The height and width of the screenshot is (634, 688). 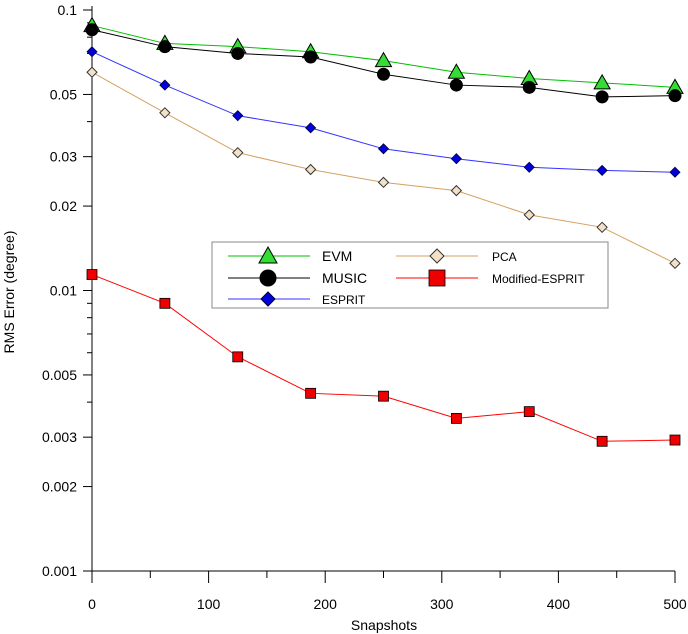 What do you see at coordinates (9, 292) in the screenshot?
I see `y-axis-title: RMS Error (degree)` at bounding box center [9, 292].